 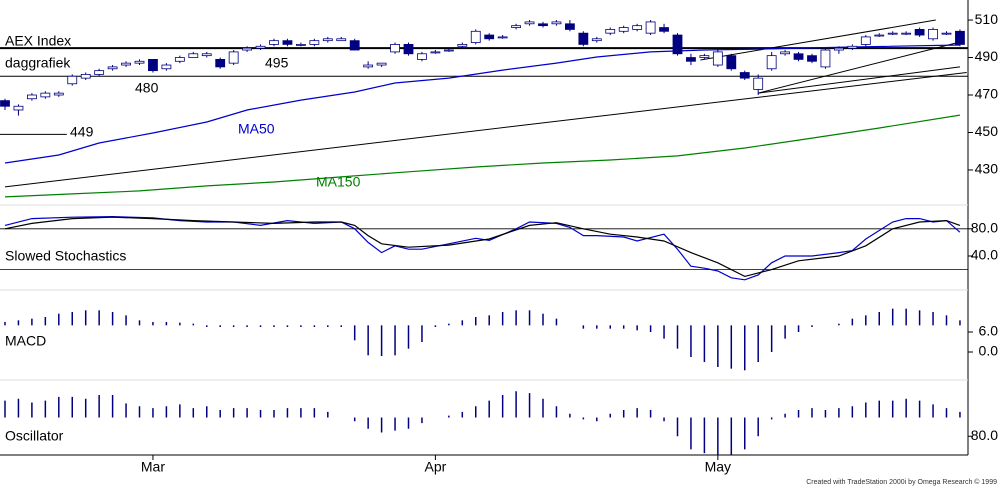 What do you see at coordinates (987, 169) in the screenshot?
I see `y-tick-label: 430` at bounding box center [987, 169].